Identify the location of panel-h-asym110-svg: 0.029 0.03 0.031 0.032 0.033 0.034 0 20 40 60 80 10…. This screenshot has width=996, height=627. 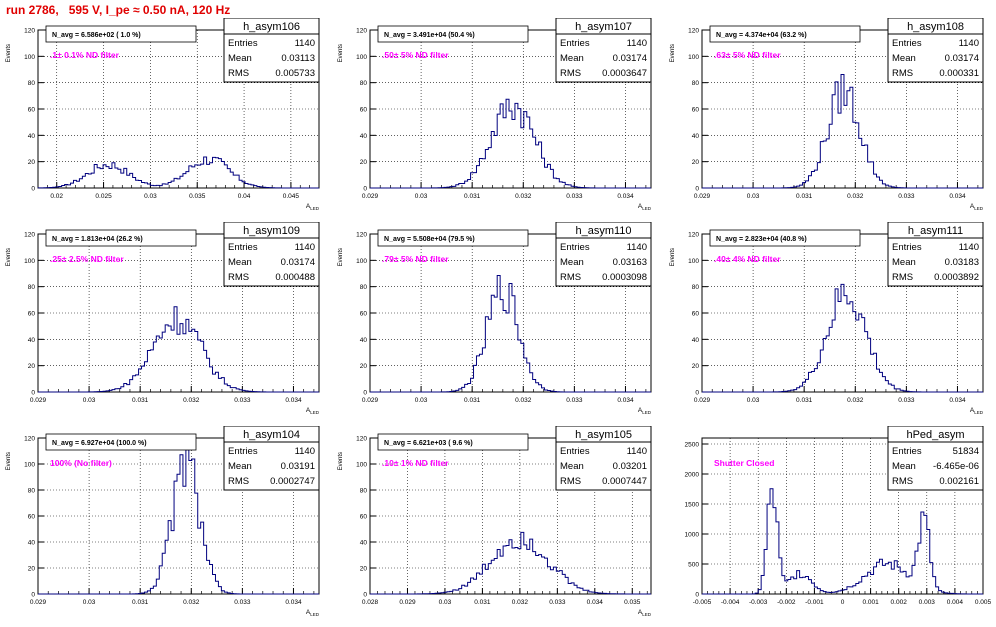
(495, 318).